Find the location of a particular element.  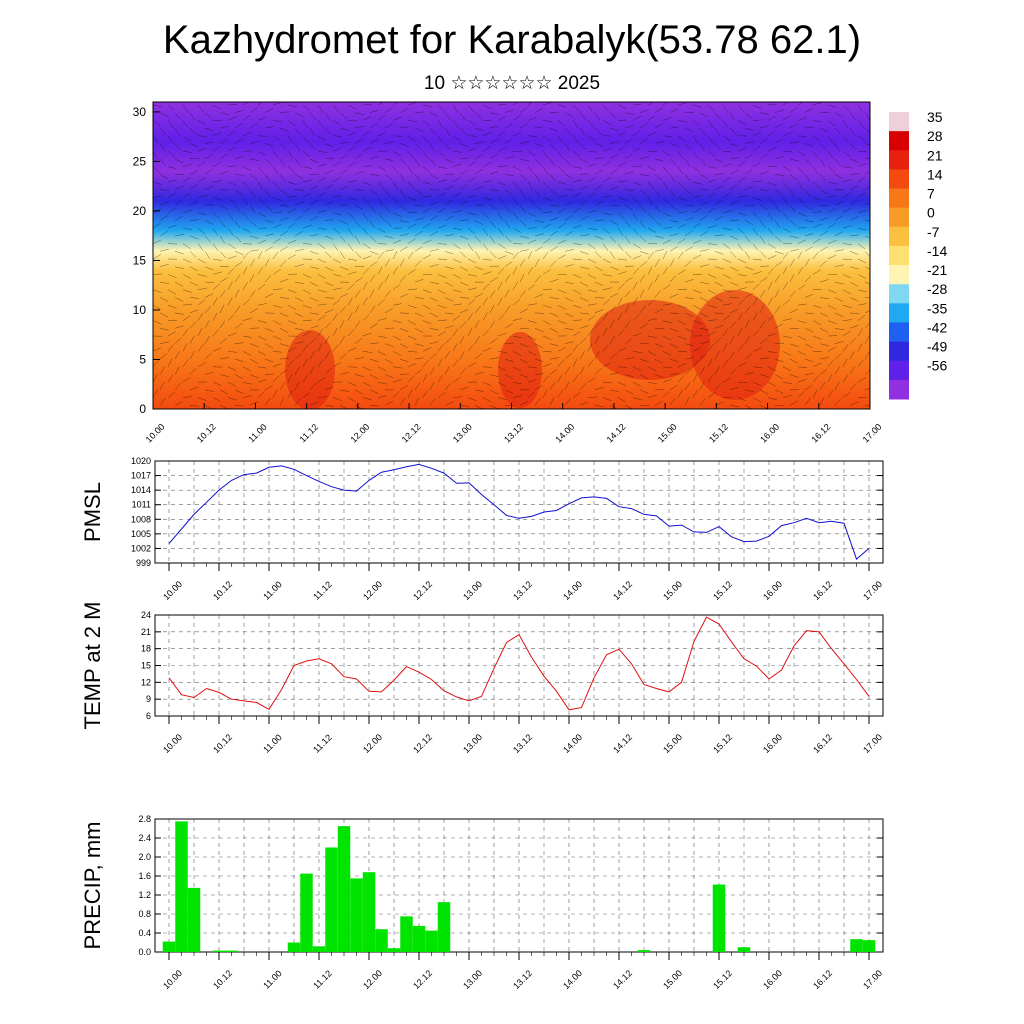

x-tick-label: 17.00 is located at coordinates (872, 433).